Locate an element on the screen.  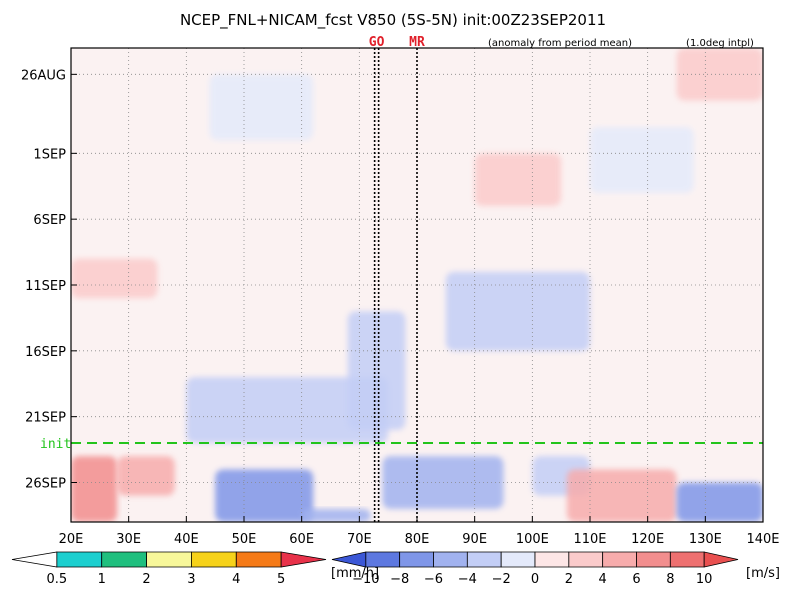
y-tick-label: 26AUG is located at coordinates (43, 75).